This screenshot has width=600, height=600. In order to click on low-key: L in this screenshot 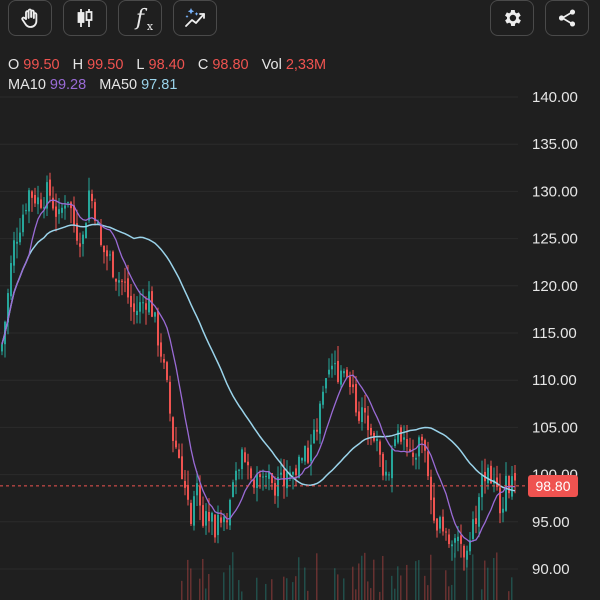, I will do `click(140, 65)`.